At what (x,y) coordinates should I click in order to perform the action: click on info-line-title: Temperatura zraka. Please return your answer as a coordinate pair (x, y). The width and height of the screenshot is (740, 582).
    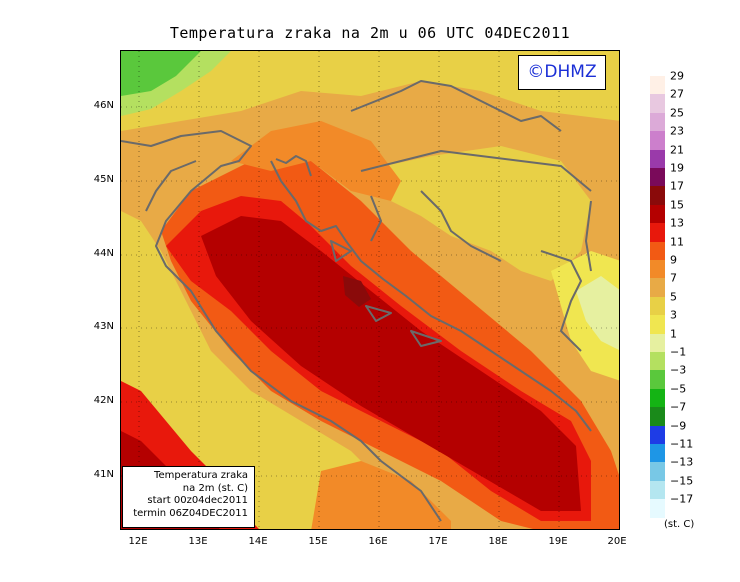
    Looking at the image, I should click on (201, 475).